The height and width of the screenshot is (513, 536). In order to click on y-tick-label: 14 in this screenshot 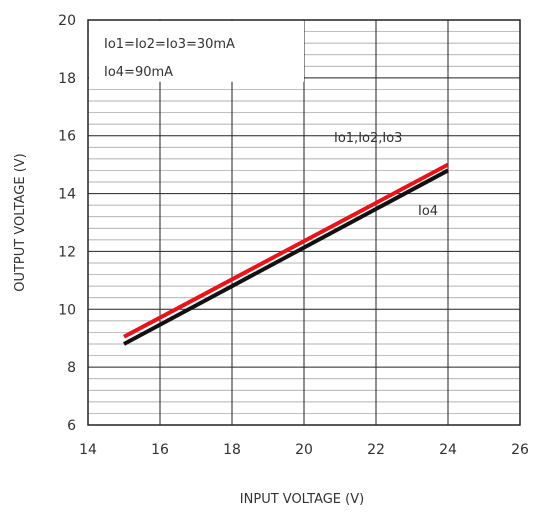, I will do `click(67, 195)`.